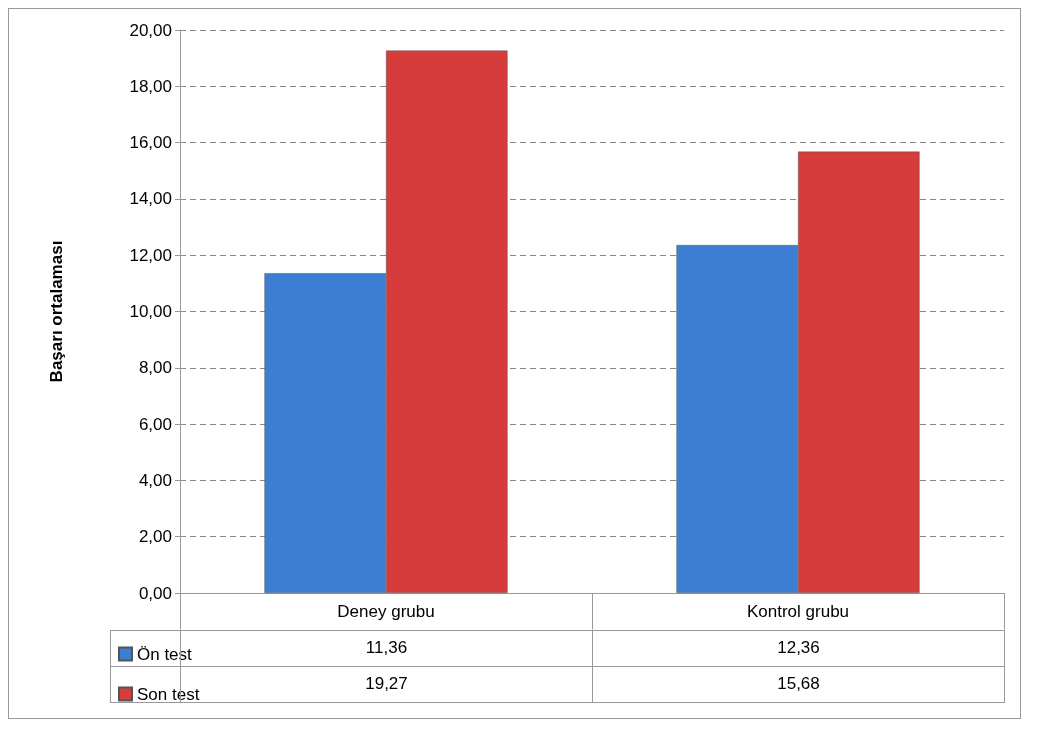 This screenshot has height=731, width=1046. I want to click on y-tick-label: 18,00, so click(150, 86).